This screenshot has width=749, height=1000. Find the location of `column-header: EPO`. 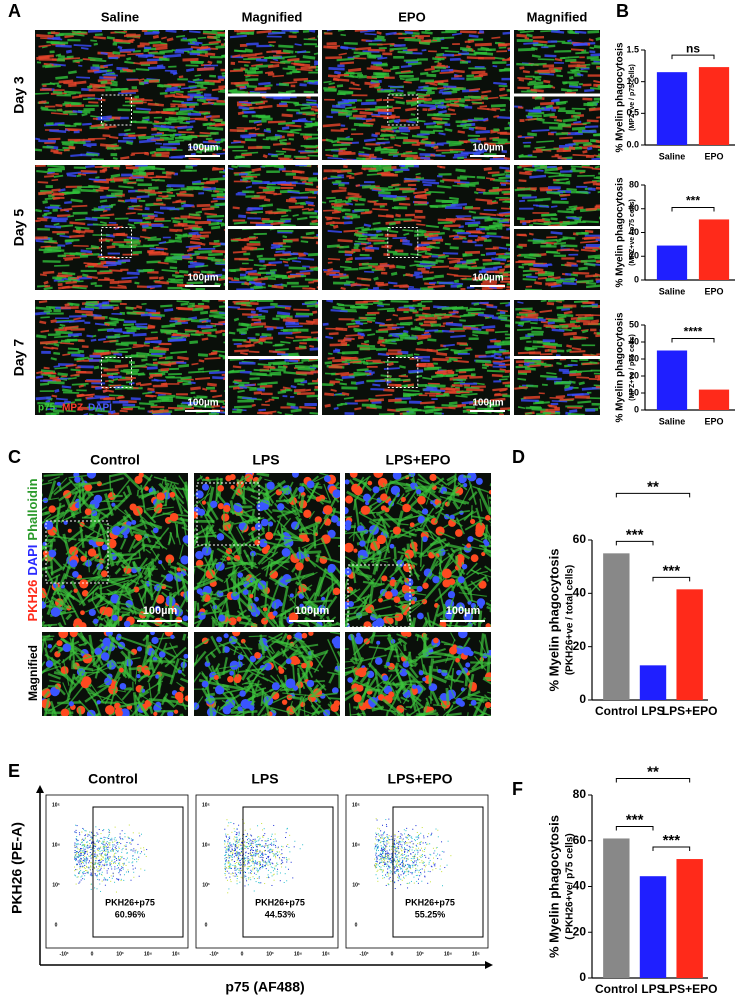

column-header: EPO is located at coordinates (411, 16).